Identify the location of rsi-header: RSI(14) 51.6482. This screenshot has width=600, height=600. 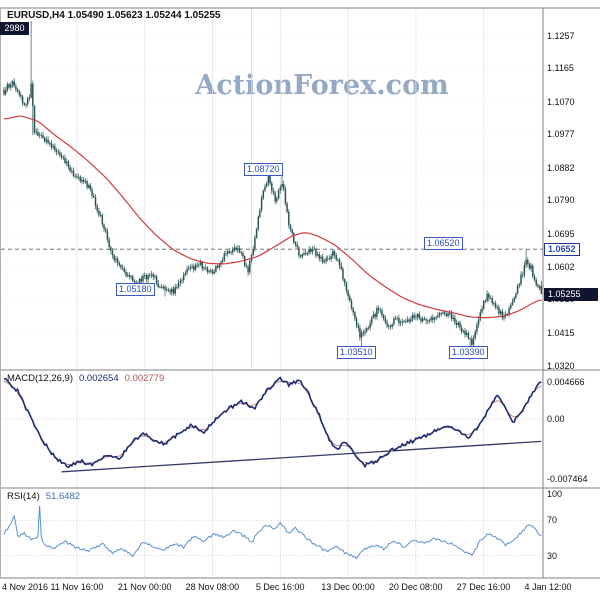
(46, 496).